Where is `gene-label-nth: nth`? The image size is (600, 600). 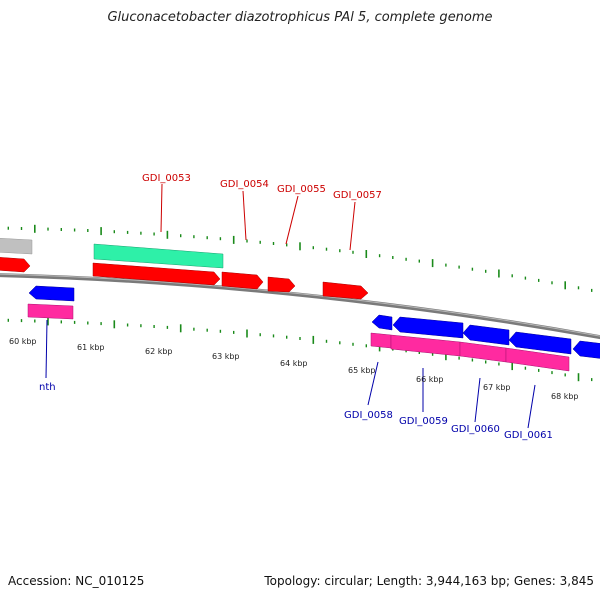 gene-label-nth: nth is located at coordinates (47, 387).